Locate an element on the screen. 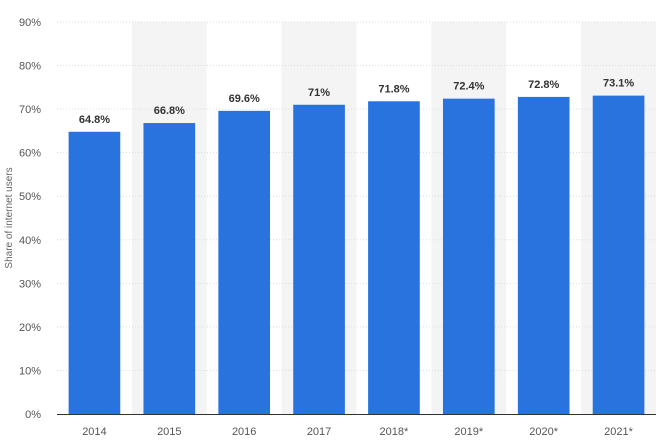  data-label: 72.8% is located at coordinates (543, 85).